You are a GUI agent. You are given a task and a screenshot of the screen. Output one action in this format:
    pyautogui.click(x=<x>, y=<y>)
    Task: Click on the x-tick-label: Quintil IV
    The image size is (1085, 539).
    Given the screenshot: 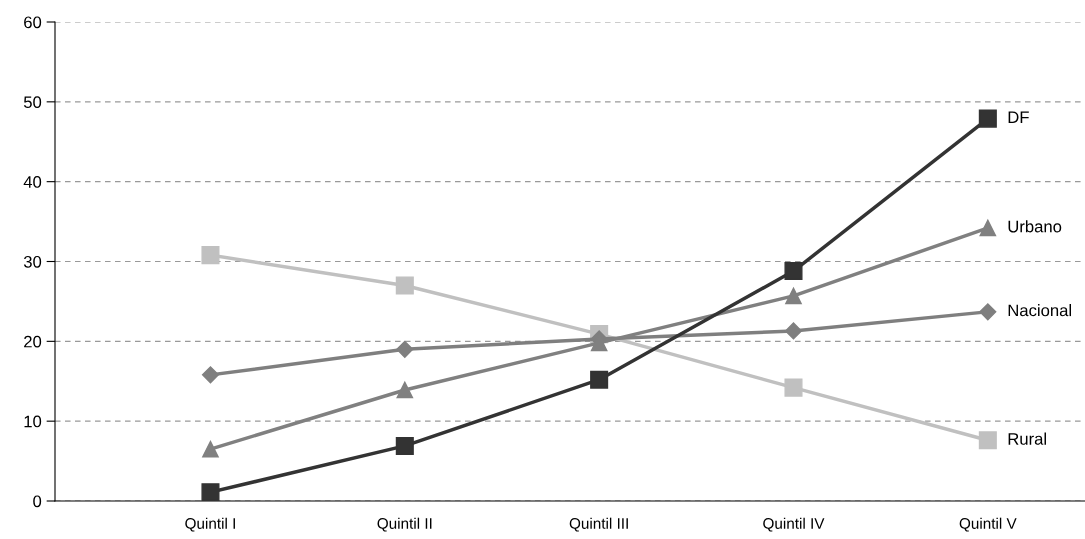 What is the action you would take?
    pyautogui.click(x=794, y=524)
    